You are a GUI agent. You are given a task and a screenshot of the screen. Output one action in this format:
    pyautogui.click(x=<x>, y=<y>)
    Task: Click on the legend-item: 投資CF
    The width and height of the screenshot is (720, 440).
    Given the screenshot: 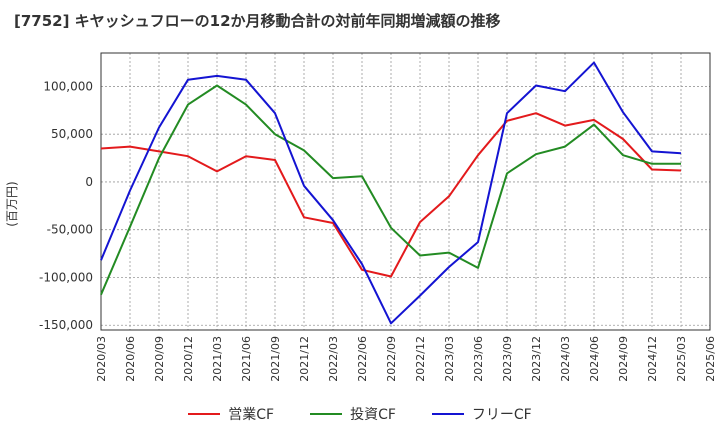 What is the action you would take?
    pyautogui.click(x=353, y=414)
    